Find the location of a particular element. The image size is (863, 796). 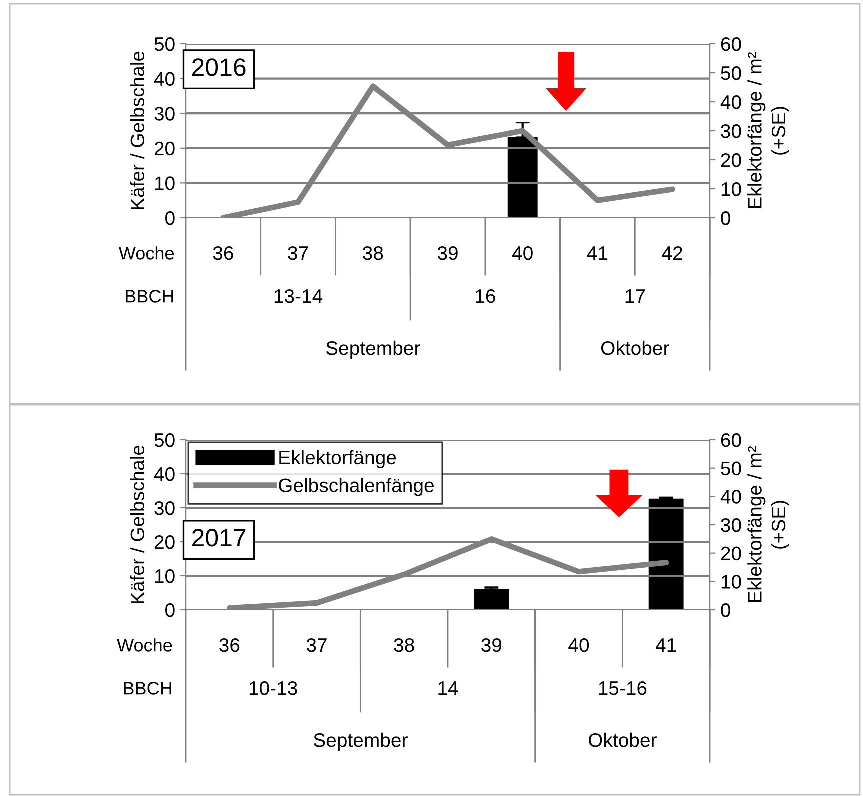

x-tick-label: 42 is located at coordinates (672, 253).